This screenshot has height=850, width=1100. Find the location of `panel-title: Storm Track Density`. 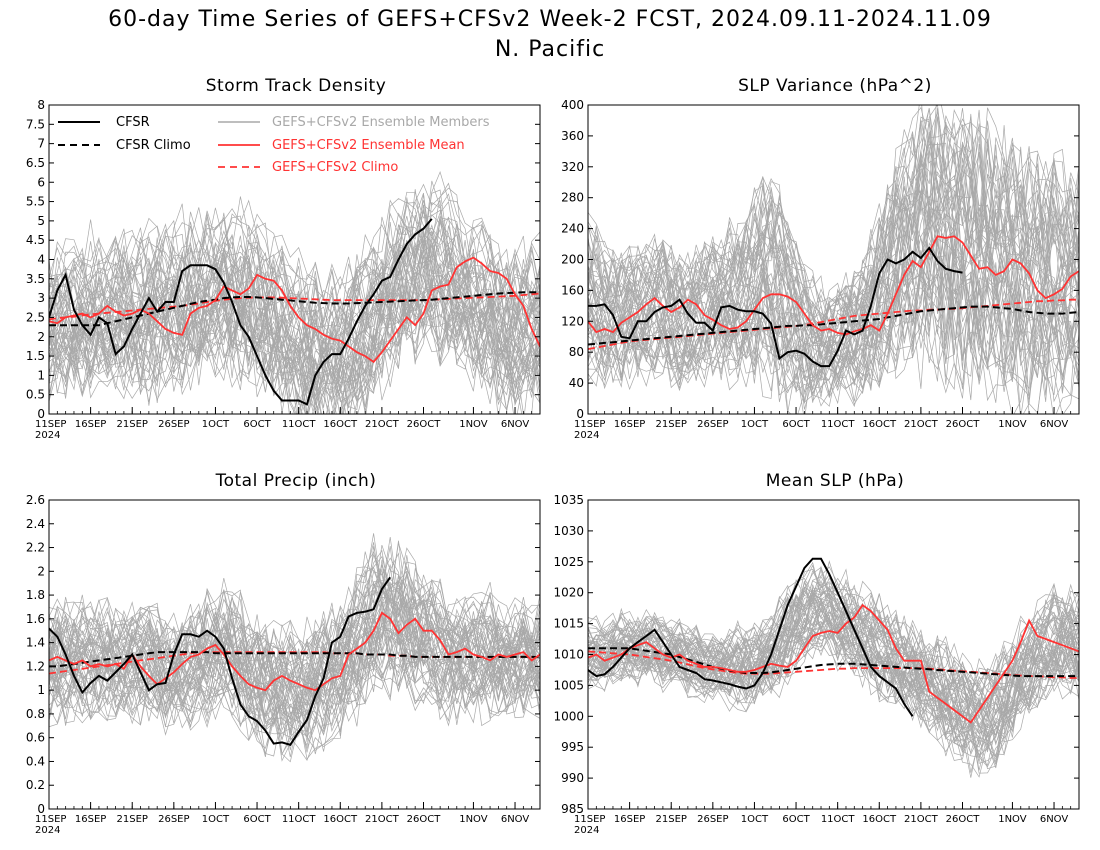

panel-title: Storm Track Density is located at coordinates (296, 86).